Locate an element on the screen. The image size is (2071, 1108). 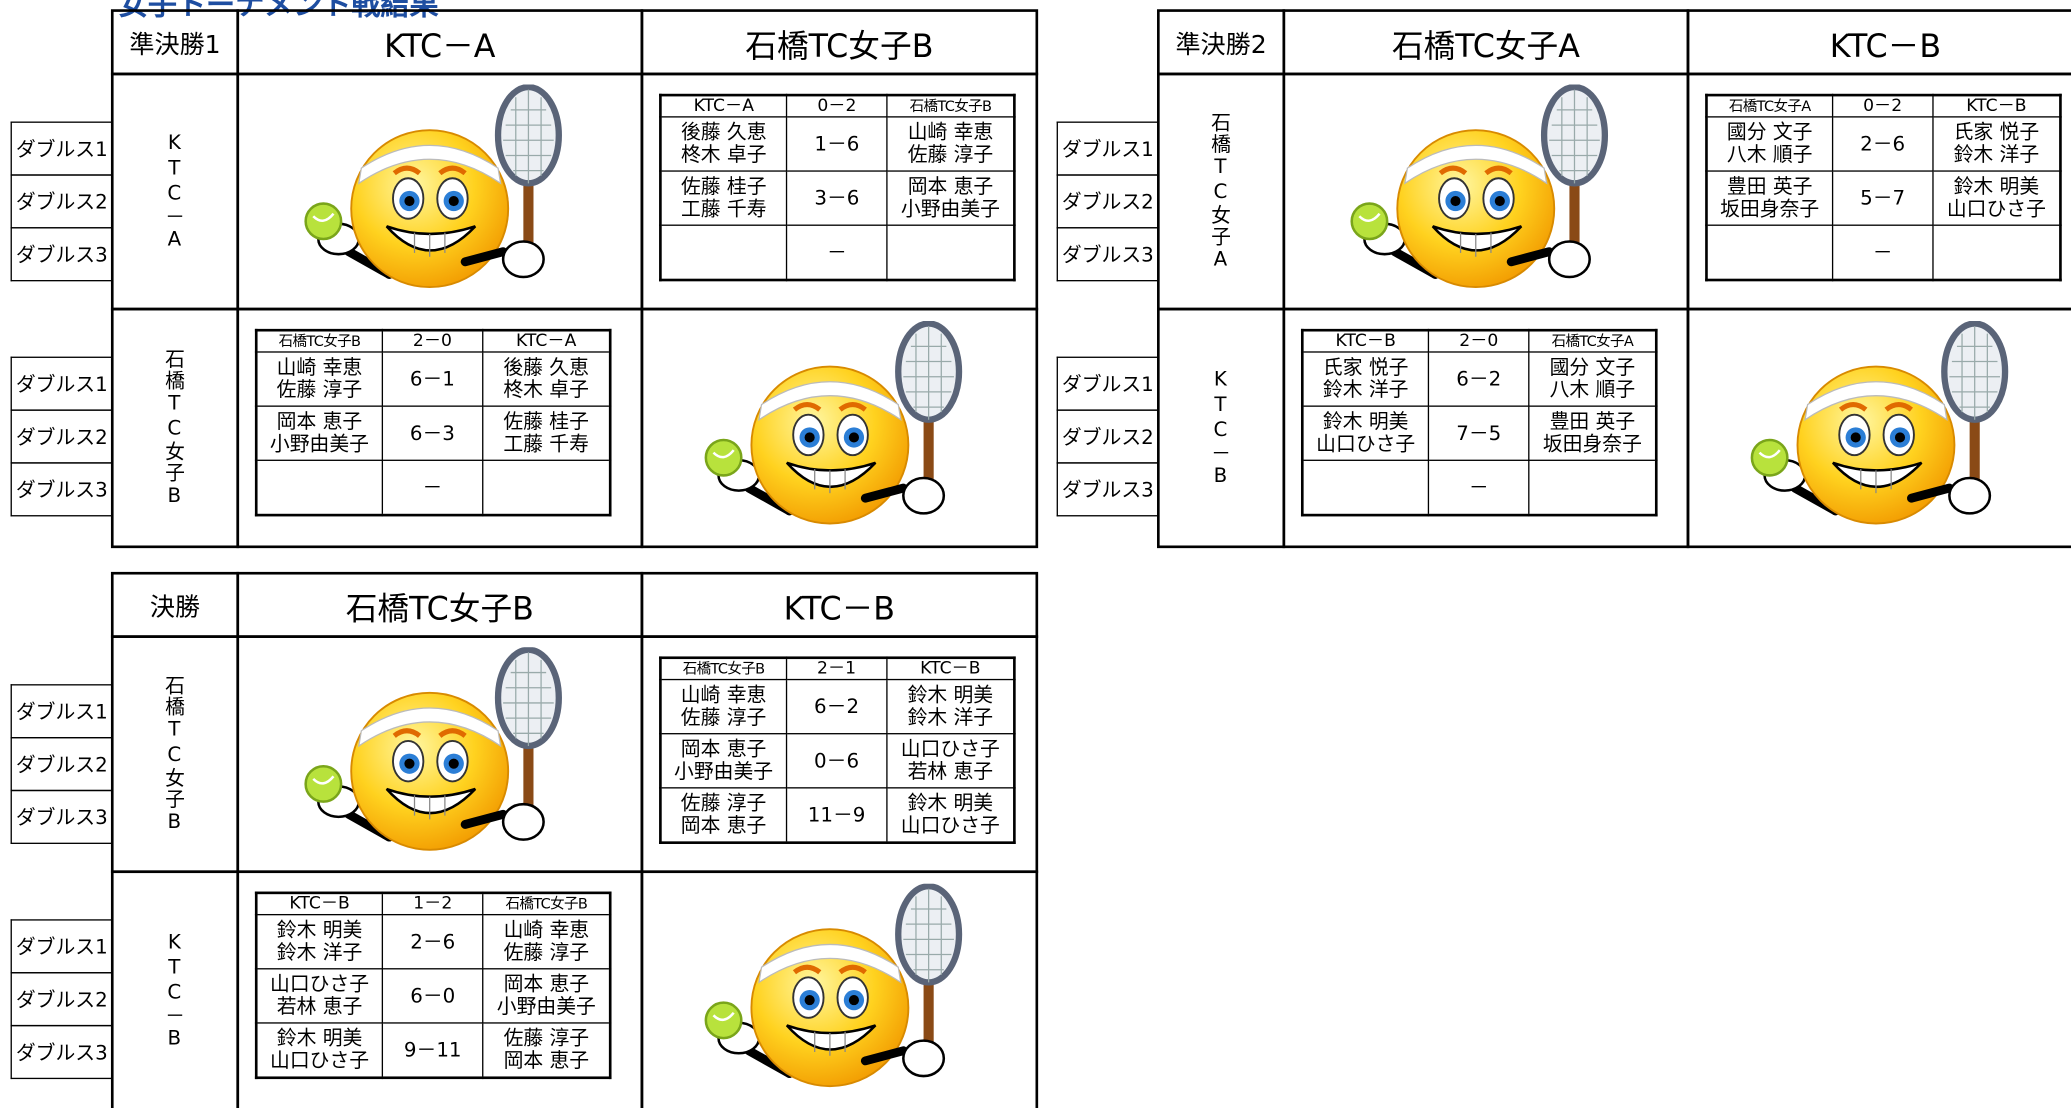
team-cell: 石橋TC女子B is located at coordinates (175, 754).